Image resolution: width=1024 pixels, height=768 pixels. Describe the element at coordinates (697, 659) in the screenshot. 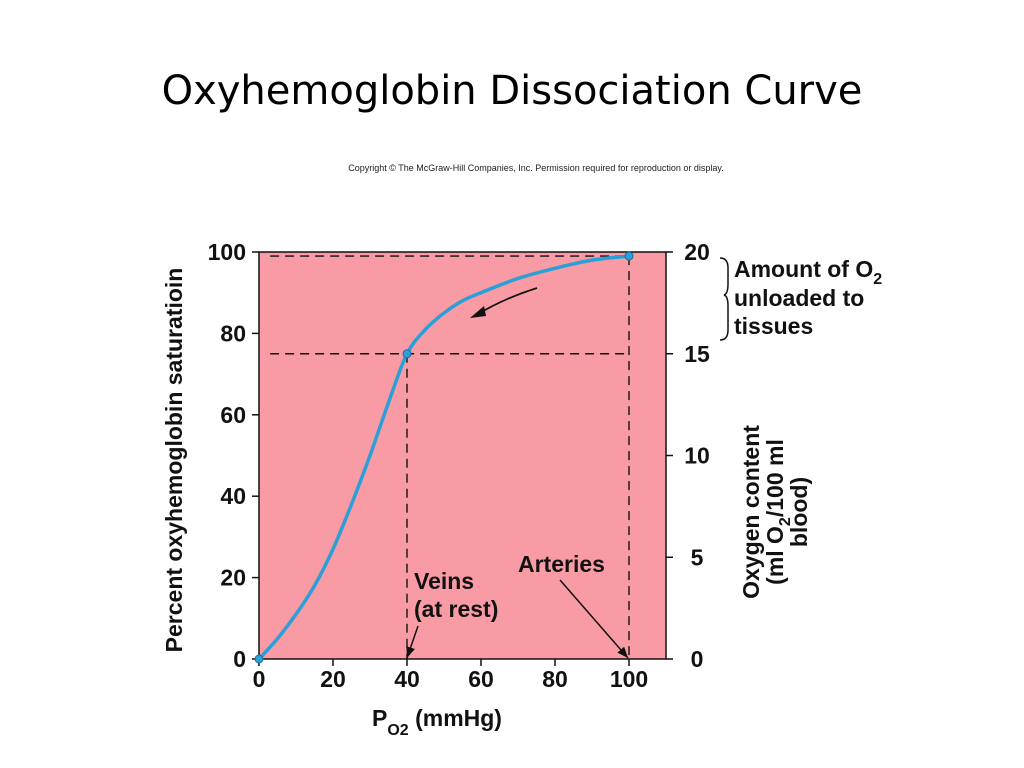

I see `right-tick-label: 0` at that location.